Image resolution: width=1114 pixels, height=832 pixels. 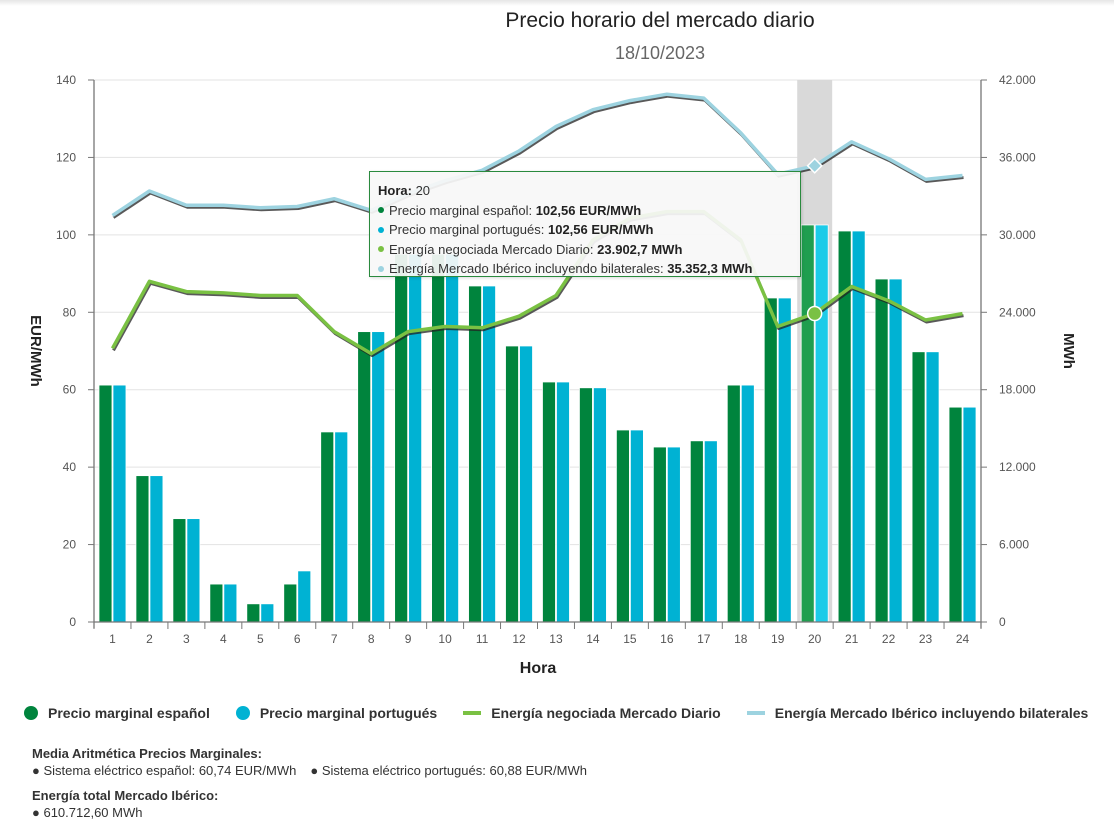 What do you see at coordinates (66, 157) in the screenshot?
I see `y-tick-label: 120` at bounding box center [66, 157].